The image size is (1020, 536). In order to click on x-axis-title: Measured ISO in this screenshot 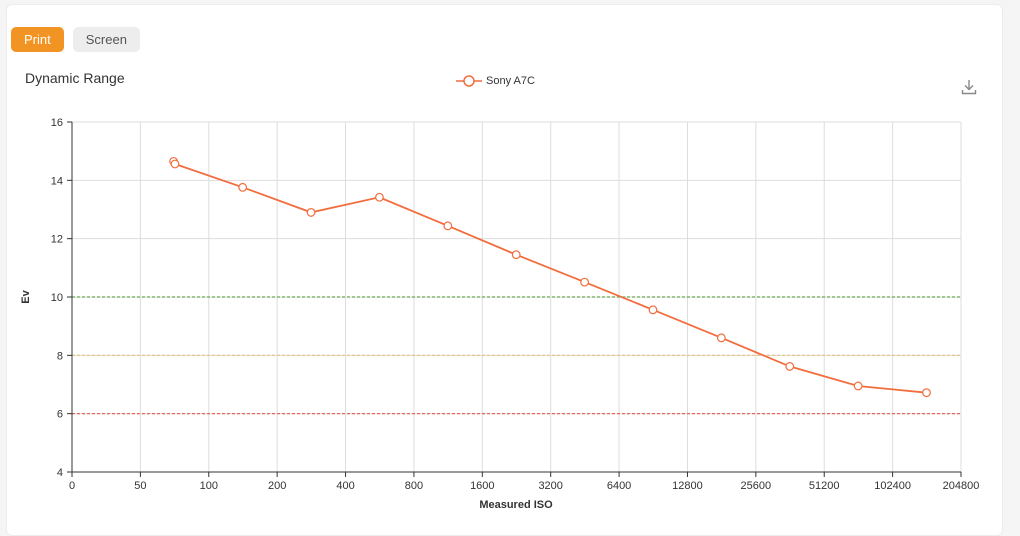, I will do `click(516, 505)`.